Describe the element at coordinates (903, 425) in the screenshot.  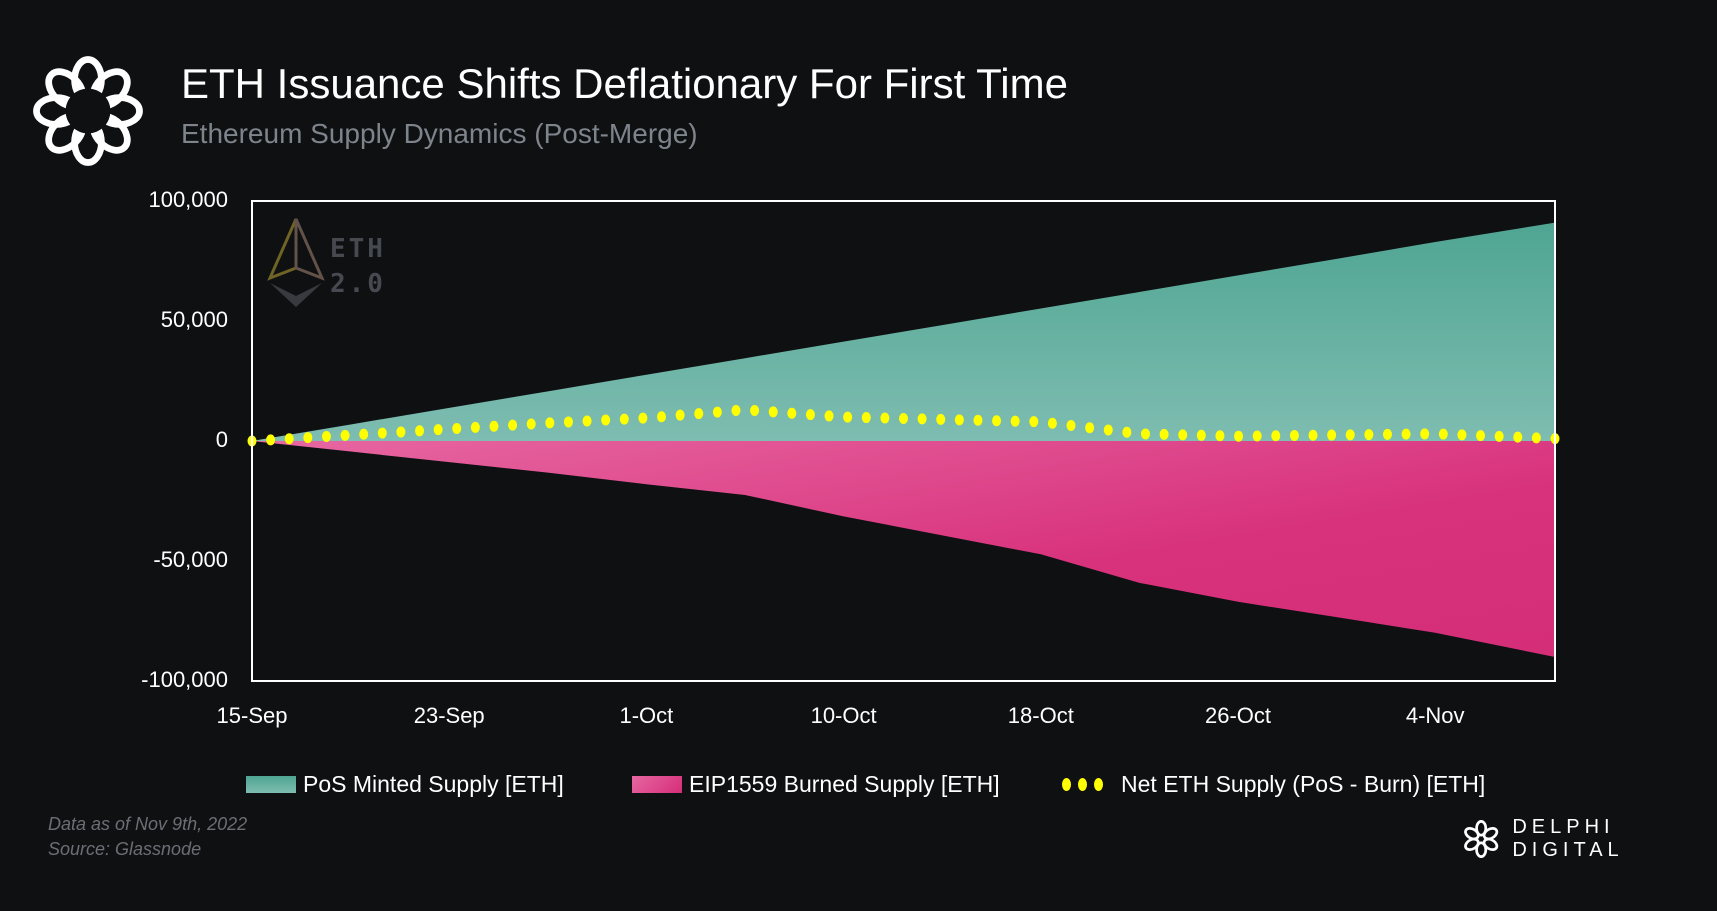
I see `net-supply-dots` at that location.